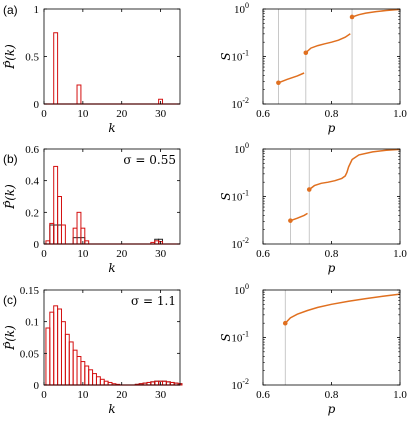 This screenshot has height=423, width=415. I want to click on panel-label: (a), so click(10, 10).